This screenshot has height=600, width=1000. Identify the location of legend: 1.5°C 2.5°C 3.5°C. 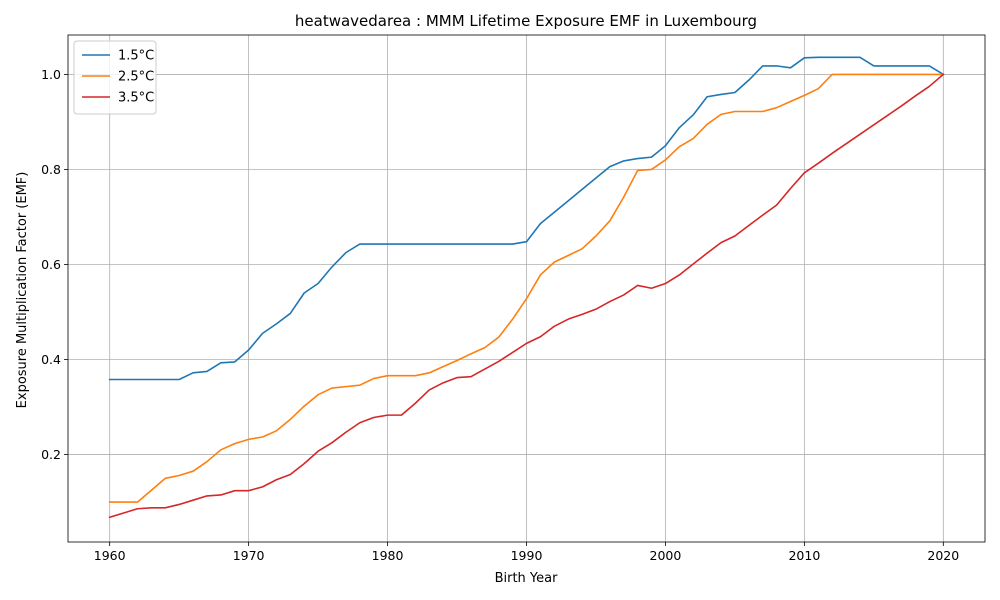
(115, 77).